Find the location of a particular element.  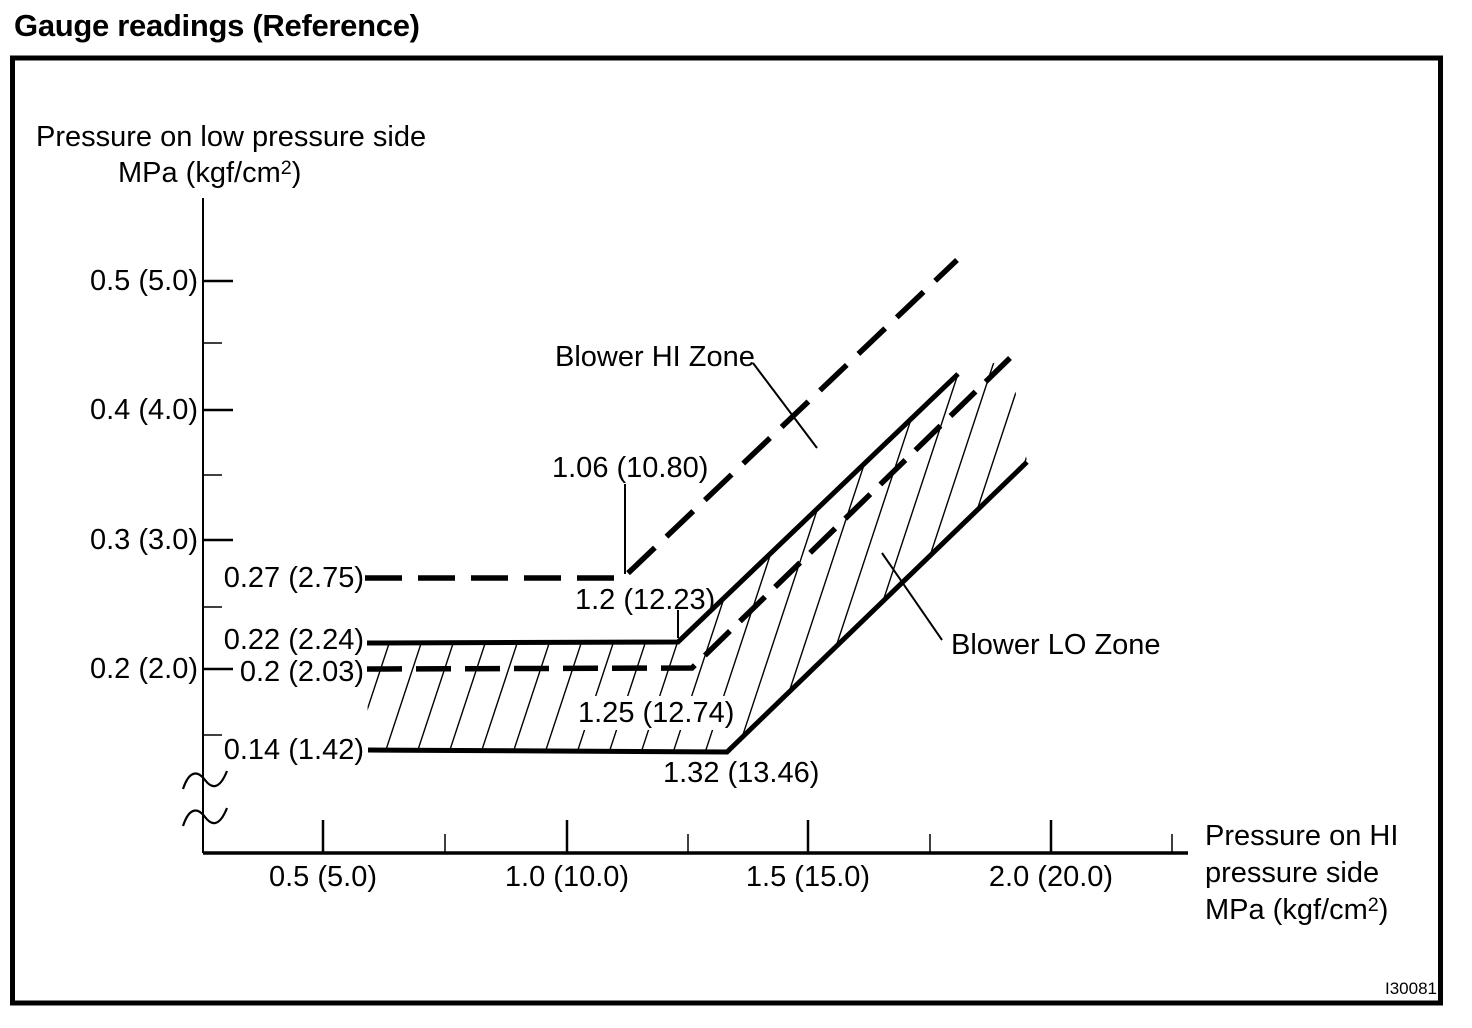

y-axis-unit-base: MPa (kgf/cm is located at coordinates (199, 173).